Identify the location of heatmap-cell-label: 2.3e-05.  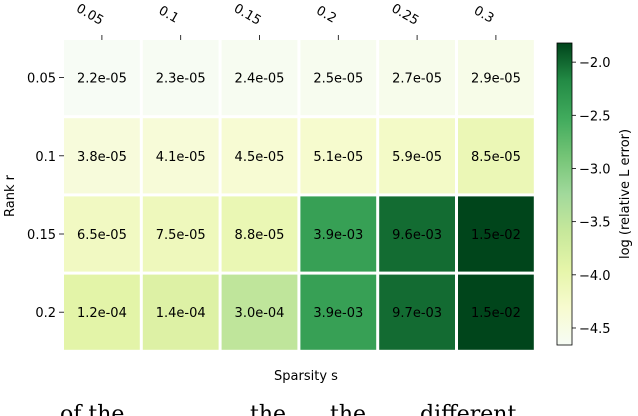
(181, 79).